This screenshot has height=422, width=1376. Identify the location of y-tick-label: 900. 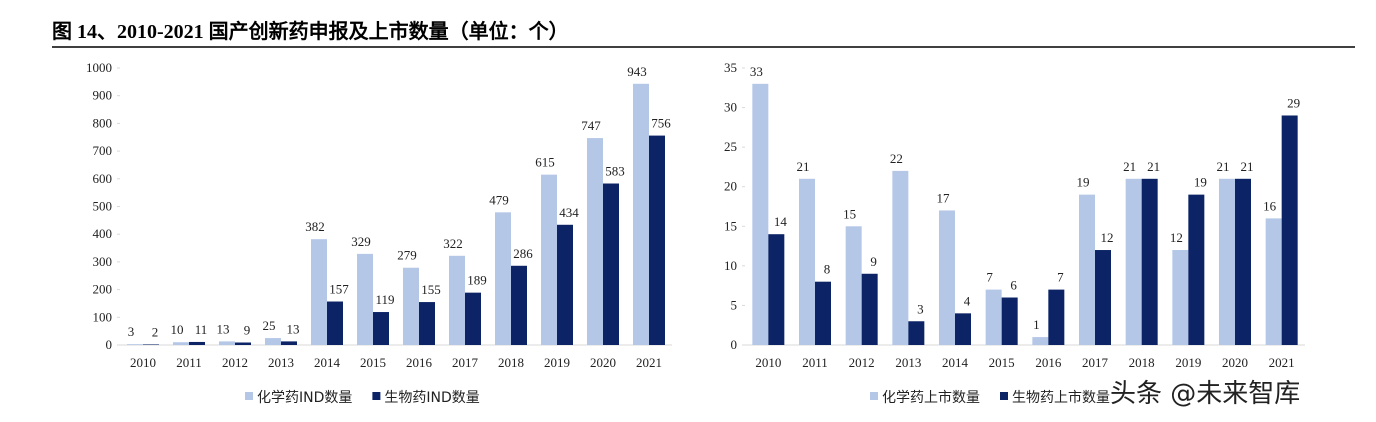
(103, 95).